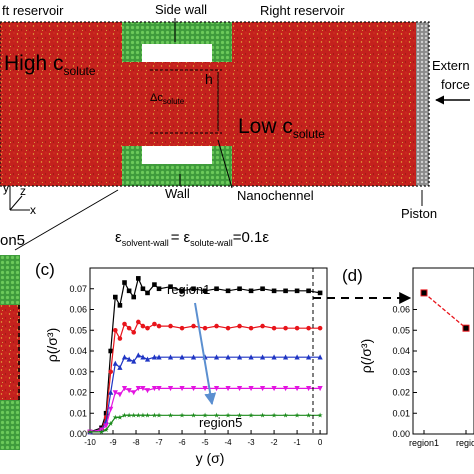  Describe the element at coordinates (136, 442) in the screenshot. I see `x-tick-label: -8` at that location.